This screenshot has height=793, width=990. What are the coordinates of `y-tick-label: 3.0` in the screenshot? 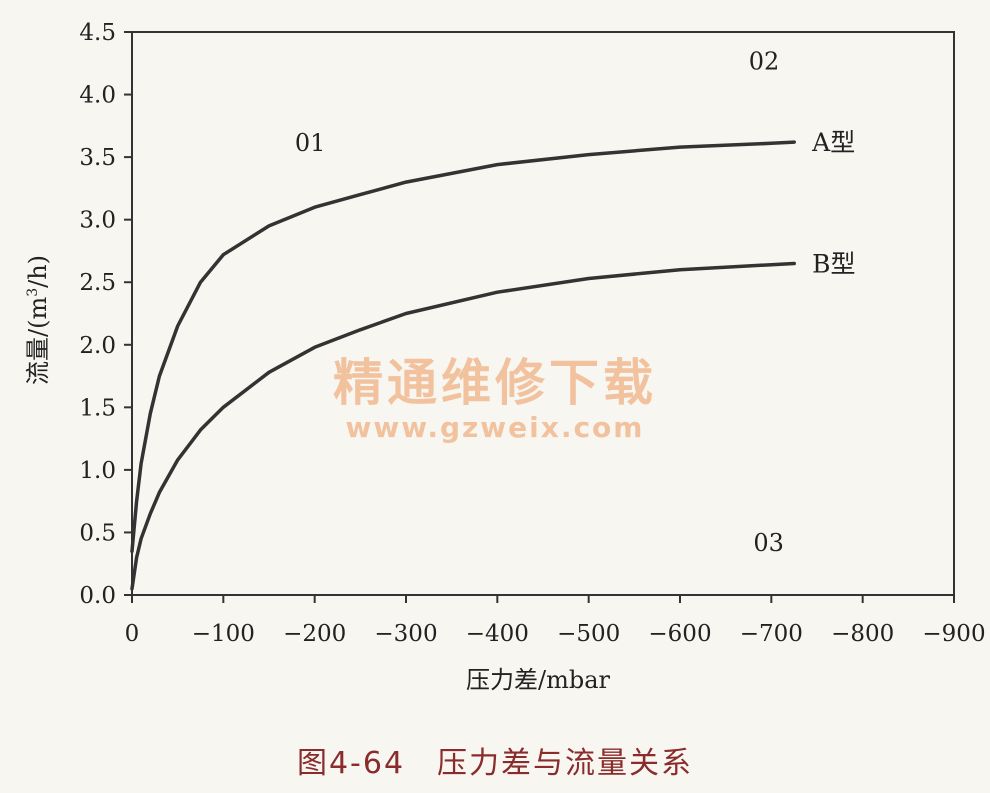 It's located at (97, 221).